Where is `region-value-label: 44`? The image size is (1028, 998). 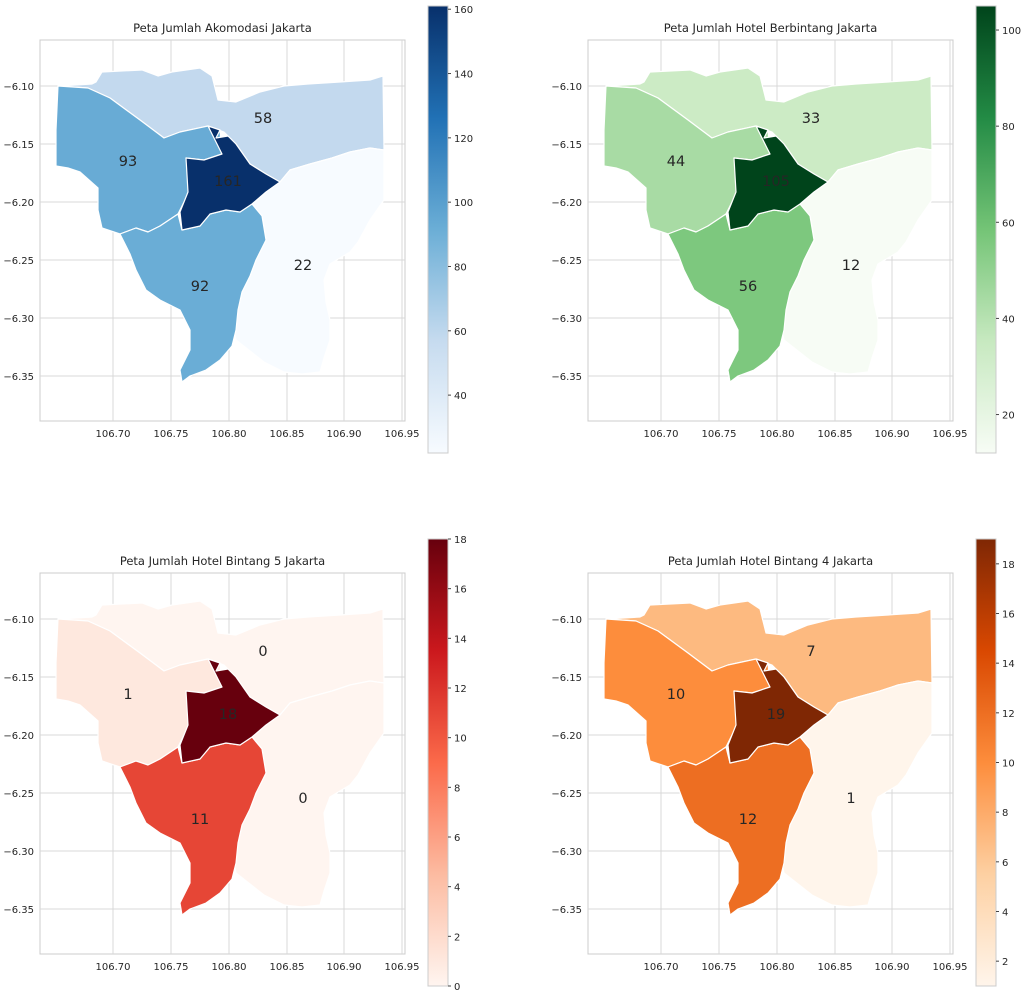
region-value-label: 44 is located at coordinates (676, 162).